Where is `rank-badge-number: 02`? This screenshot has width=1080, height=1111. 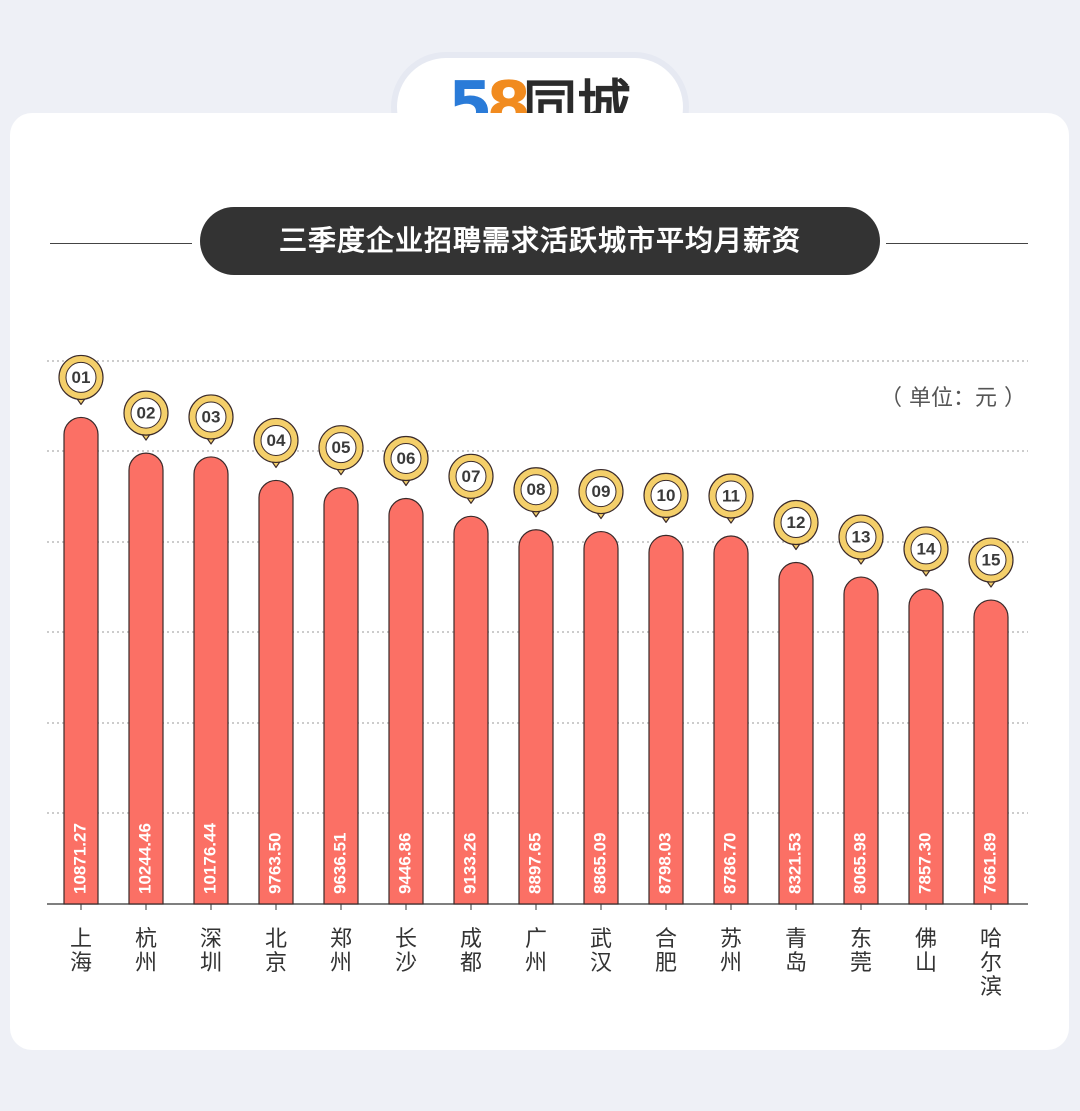
rank-badge-number: 02 is located at coordinates (146, 413).